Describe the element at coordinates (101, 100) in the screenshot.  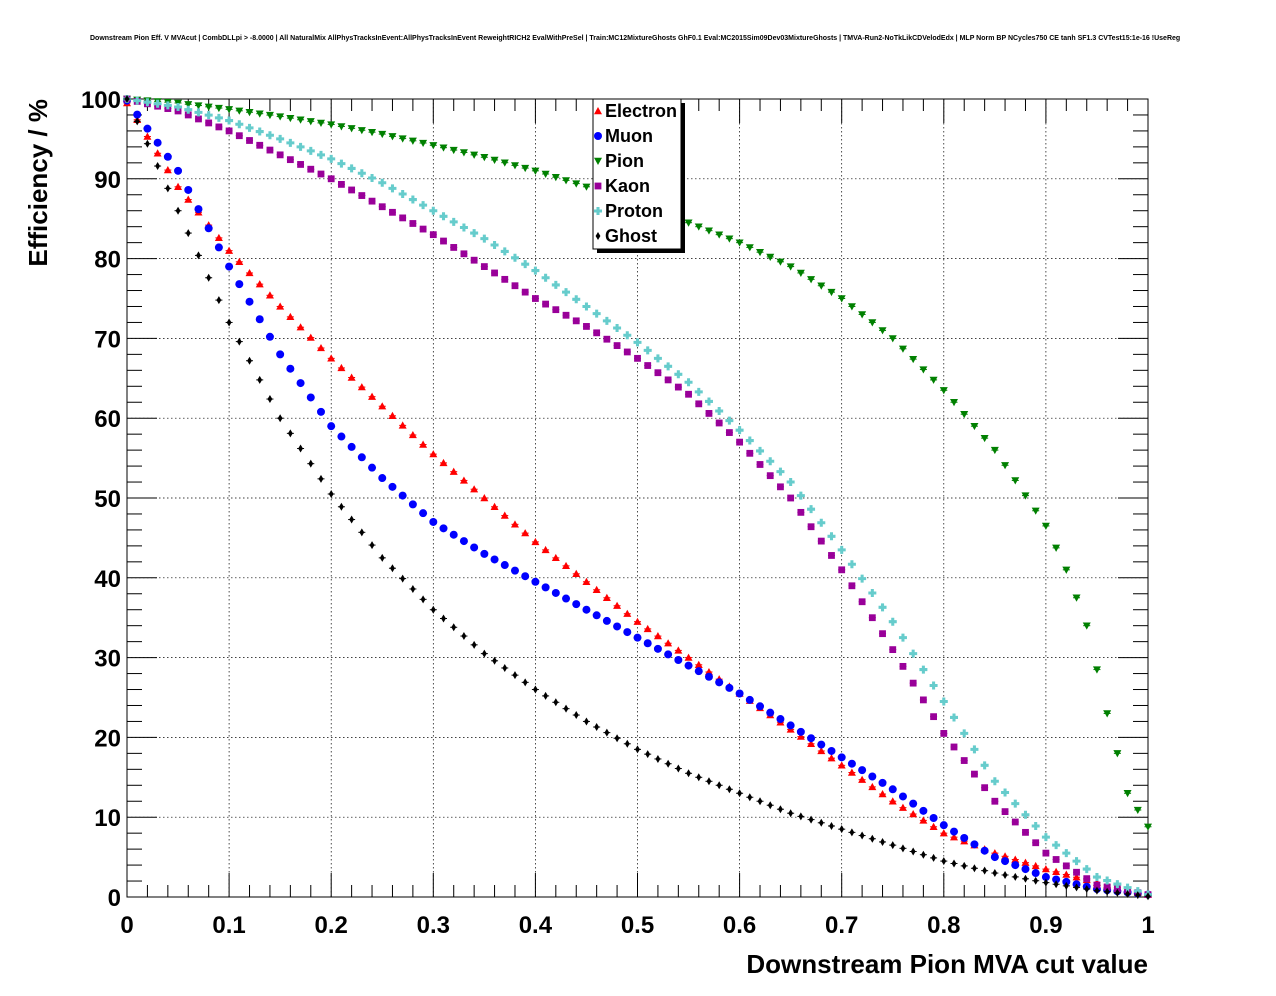
I see `y-tick-label: 100` at that location.